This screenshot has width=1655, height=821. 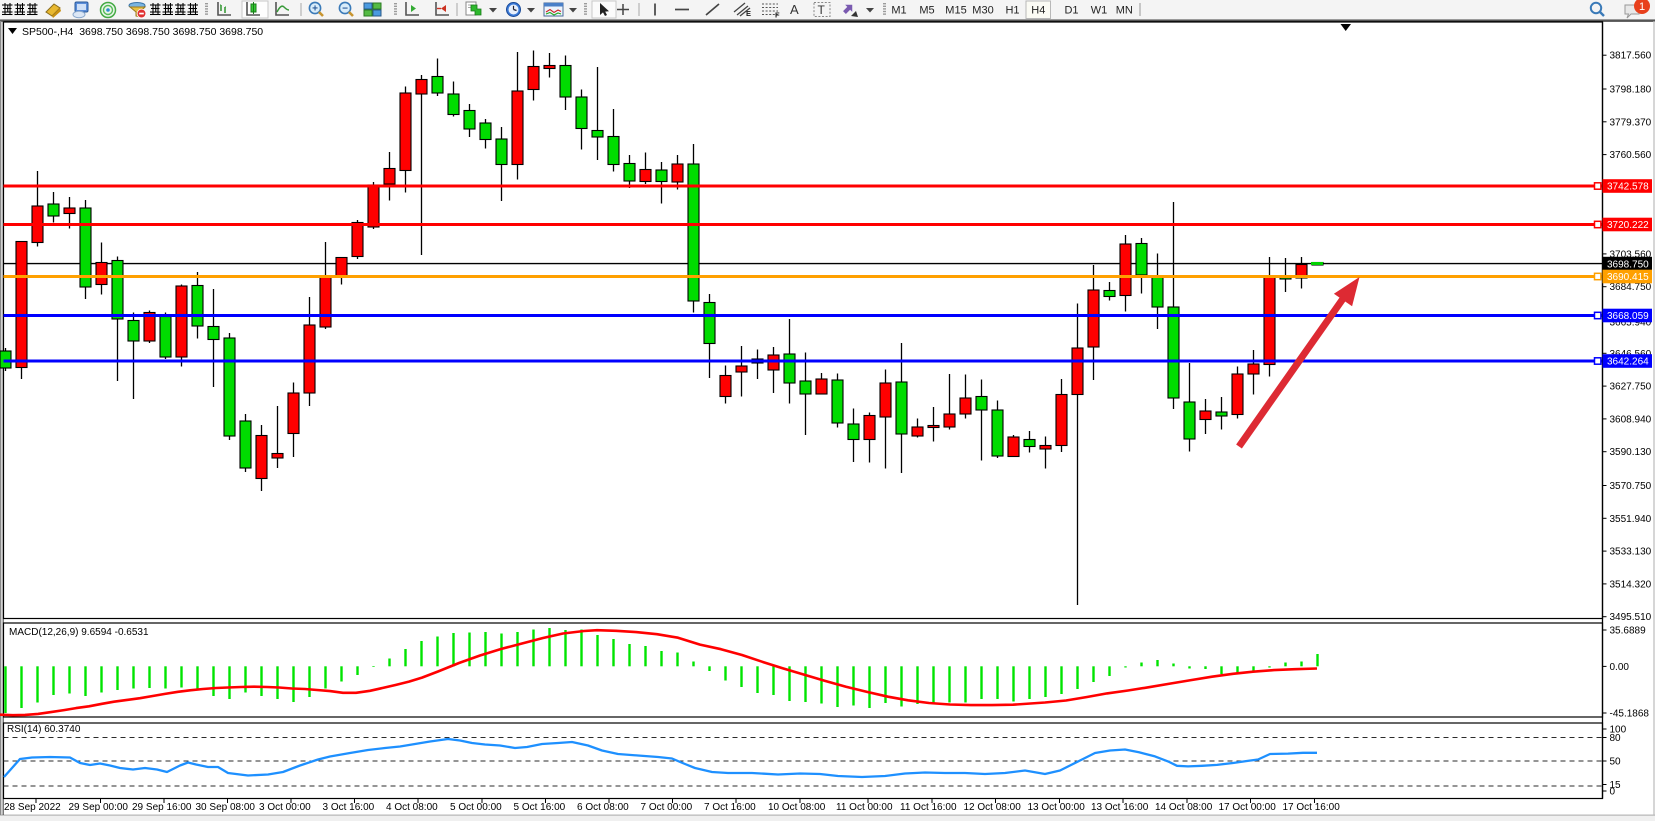 What do you see at coordinates (1642, 7) in the screenshot?
I see `svg-text: 1` at bounding box center [1642, 7].